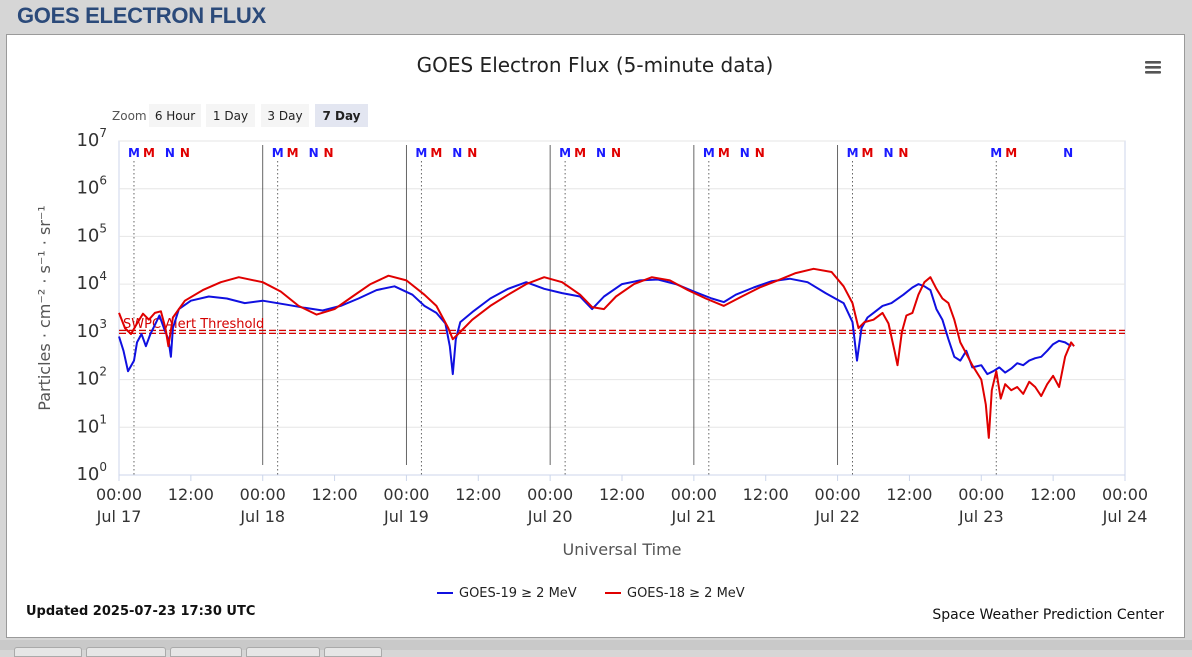  What do you see at coordinates (1048, 615) in the screenshot?
I see `credit-label: Space Weather Prediction Center` at bounding box center [1048, 615].